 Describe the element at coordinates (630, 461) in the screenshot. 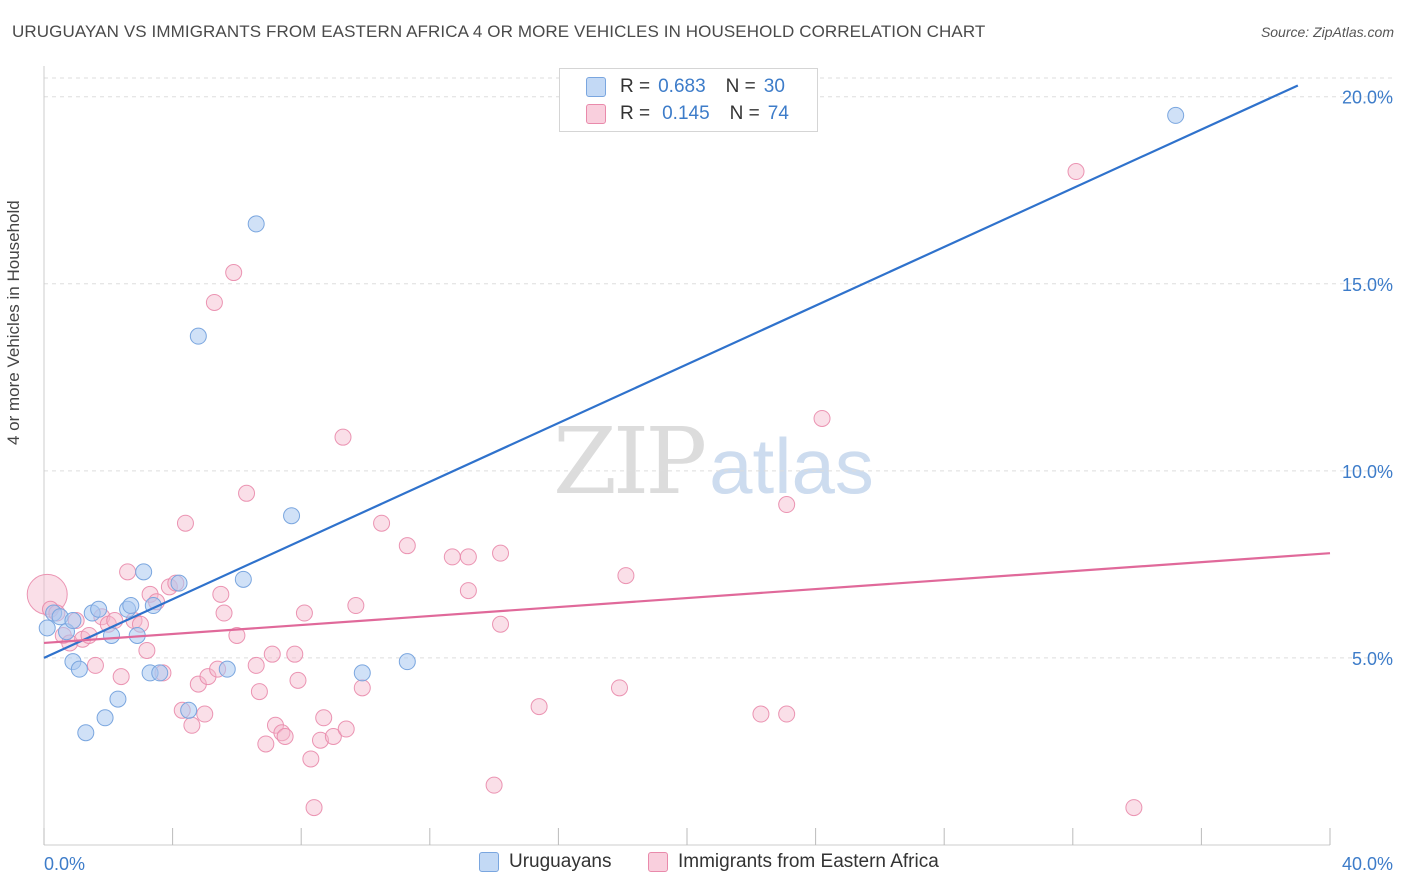

I see `watermark-zip: ZIP` at that location.